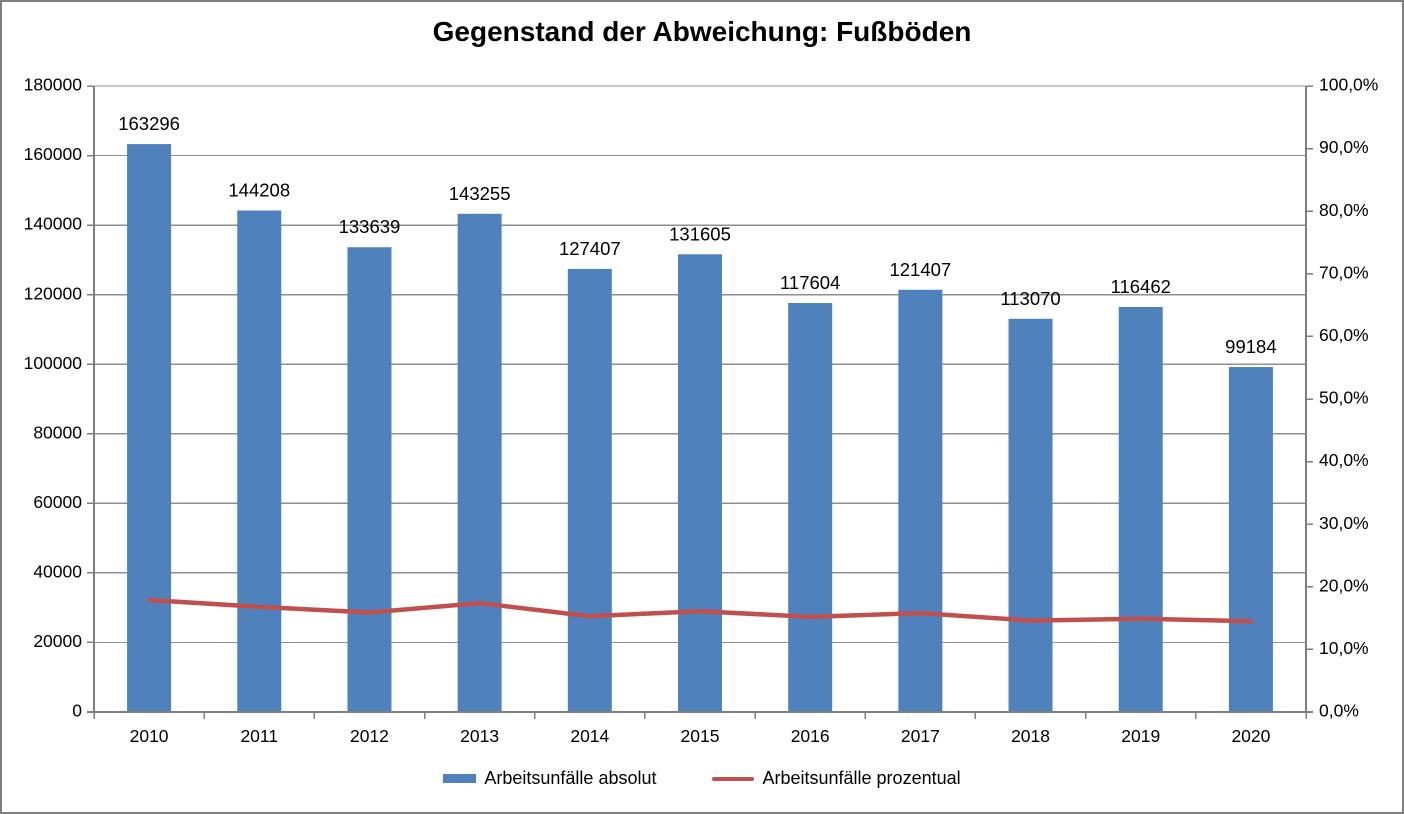  I want to click on left-axis-tick-label: 0, so click(77, 711).